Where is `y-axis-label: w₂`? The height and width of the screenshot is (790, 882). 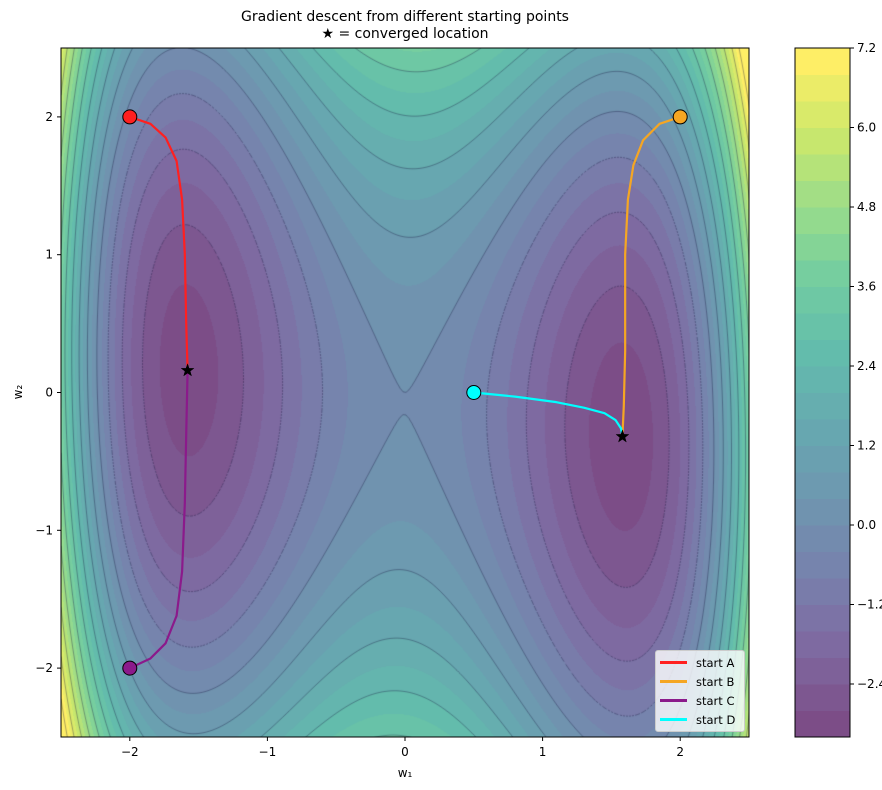 y-axis-label: w₂ is located at coordinates (18, 391).